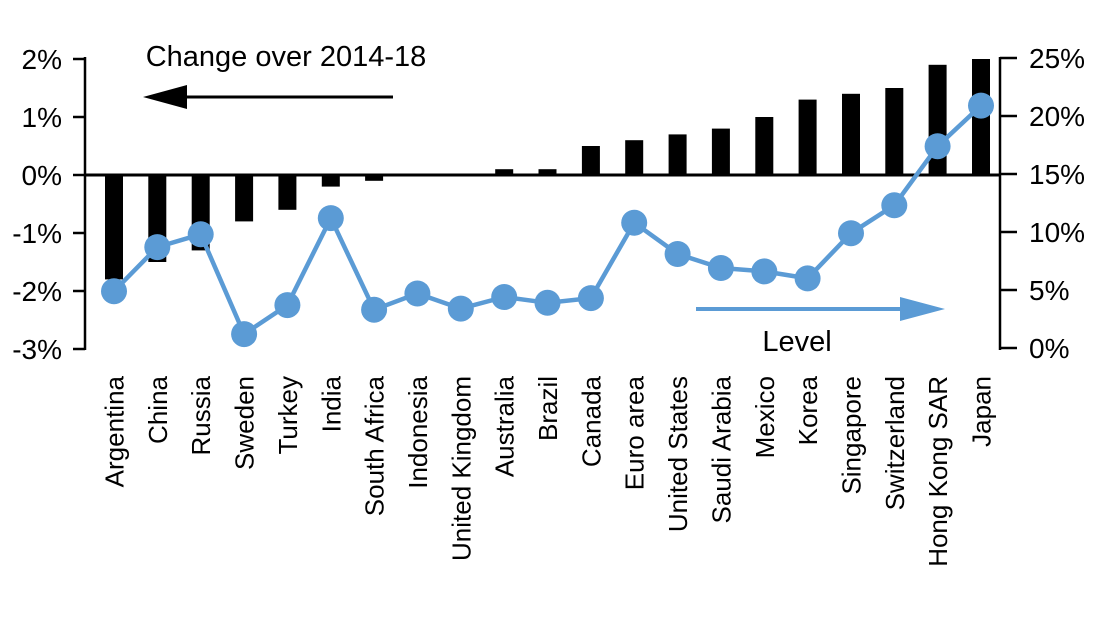  Describe the element at coordinates (504, 172) in the screenshot. I see `bar-australia` at that location.